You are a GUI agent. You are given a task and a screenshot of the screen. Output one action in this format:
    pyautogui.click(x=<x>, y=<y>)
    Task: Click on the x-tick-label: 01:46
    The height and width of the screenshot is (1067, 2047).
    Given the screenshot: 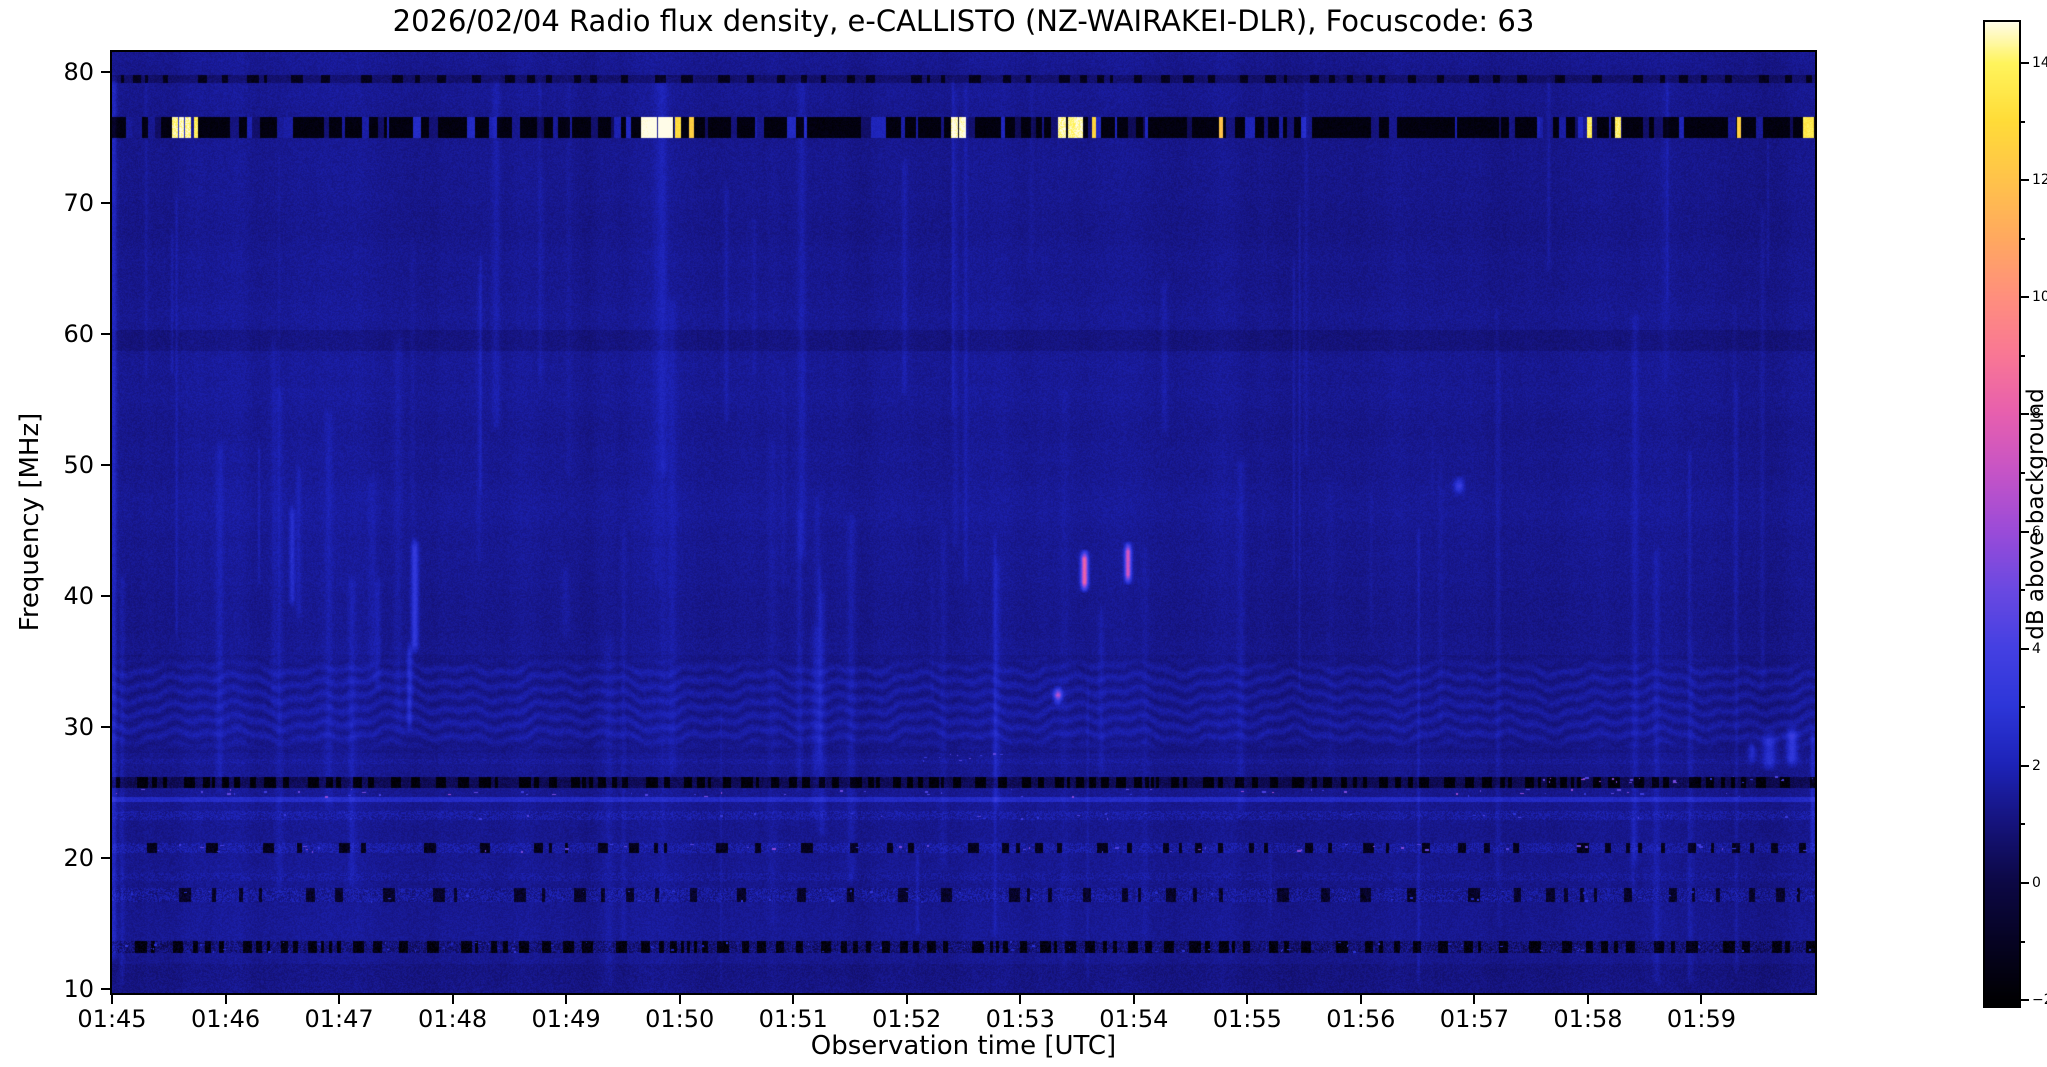 What is the action you would take?
    pyautogui.click(x=225, y=1019)
    